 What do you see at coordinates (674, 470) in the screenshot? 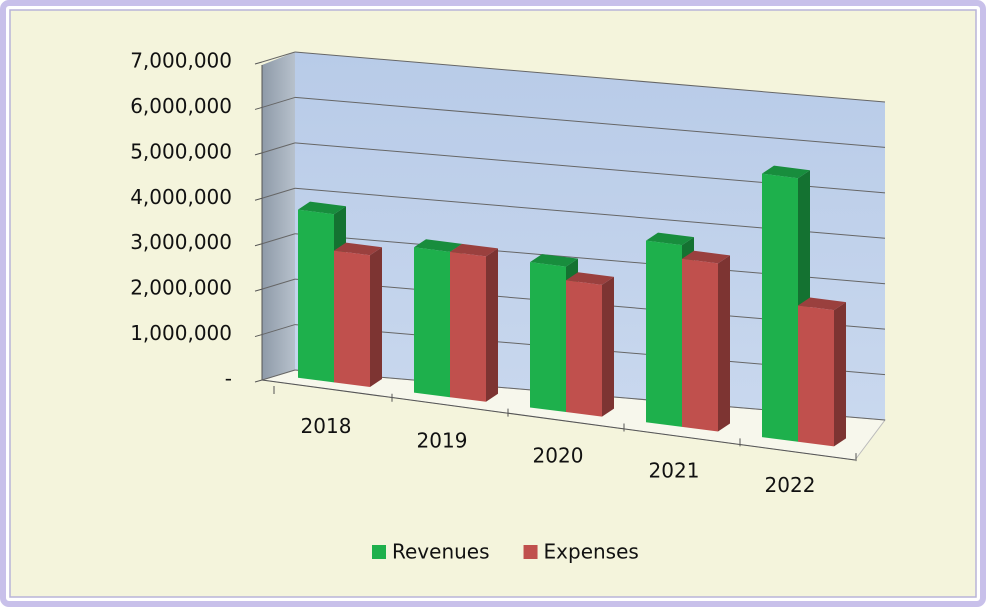
I see `x-tick-label: 2021` at bounding box center [674, 470].